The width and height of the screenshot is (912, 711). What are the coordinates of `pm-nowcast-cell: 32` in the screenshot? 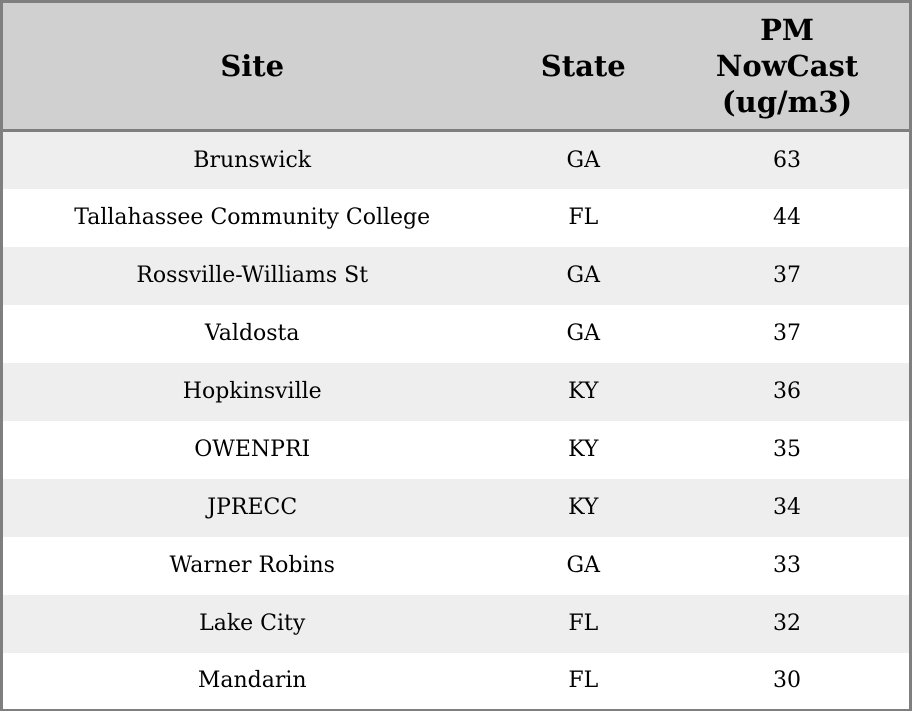 It's located at (787, 623).